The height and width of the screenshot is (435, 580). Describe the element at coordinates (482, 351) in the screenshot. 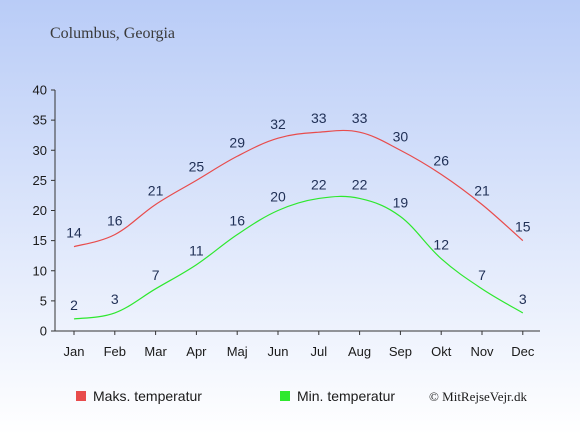

I see `x-tick-label: Nov` at that location.